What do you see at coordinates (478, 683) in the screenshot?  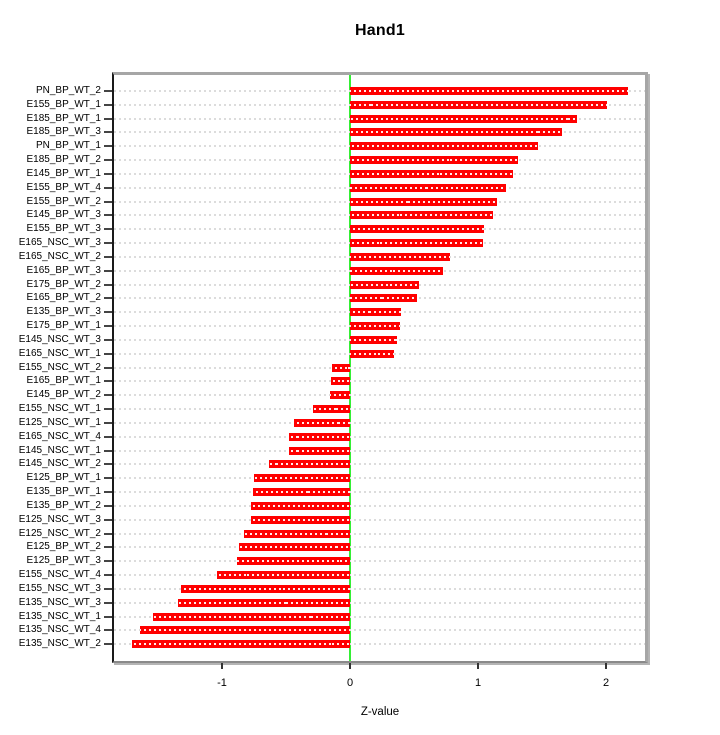 I see `x-tick-label: 1` at bounding box center [478, 683].